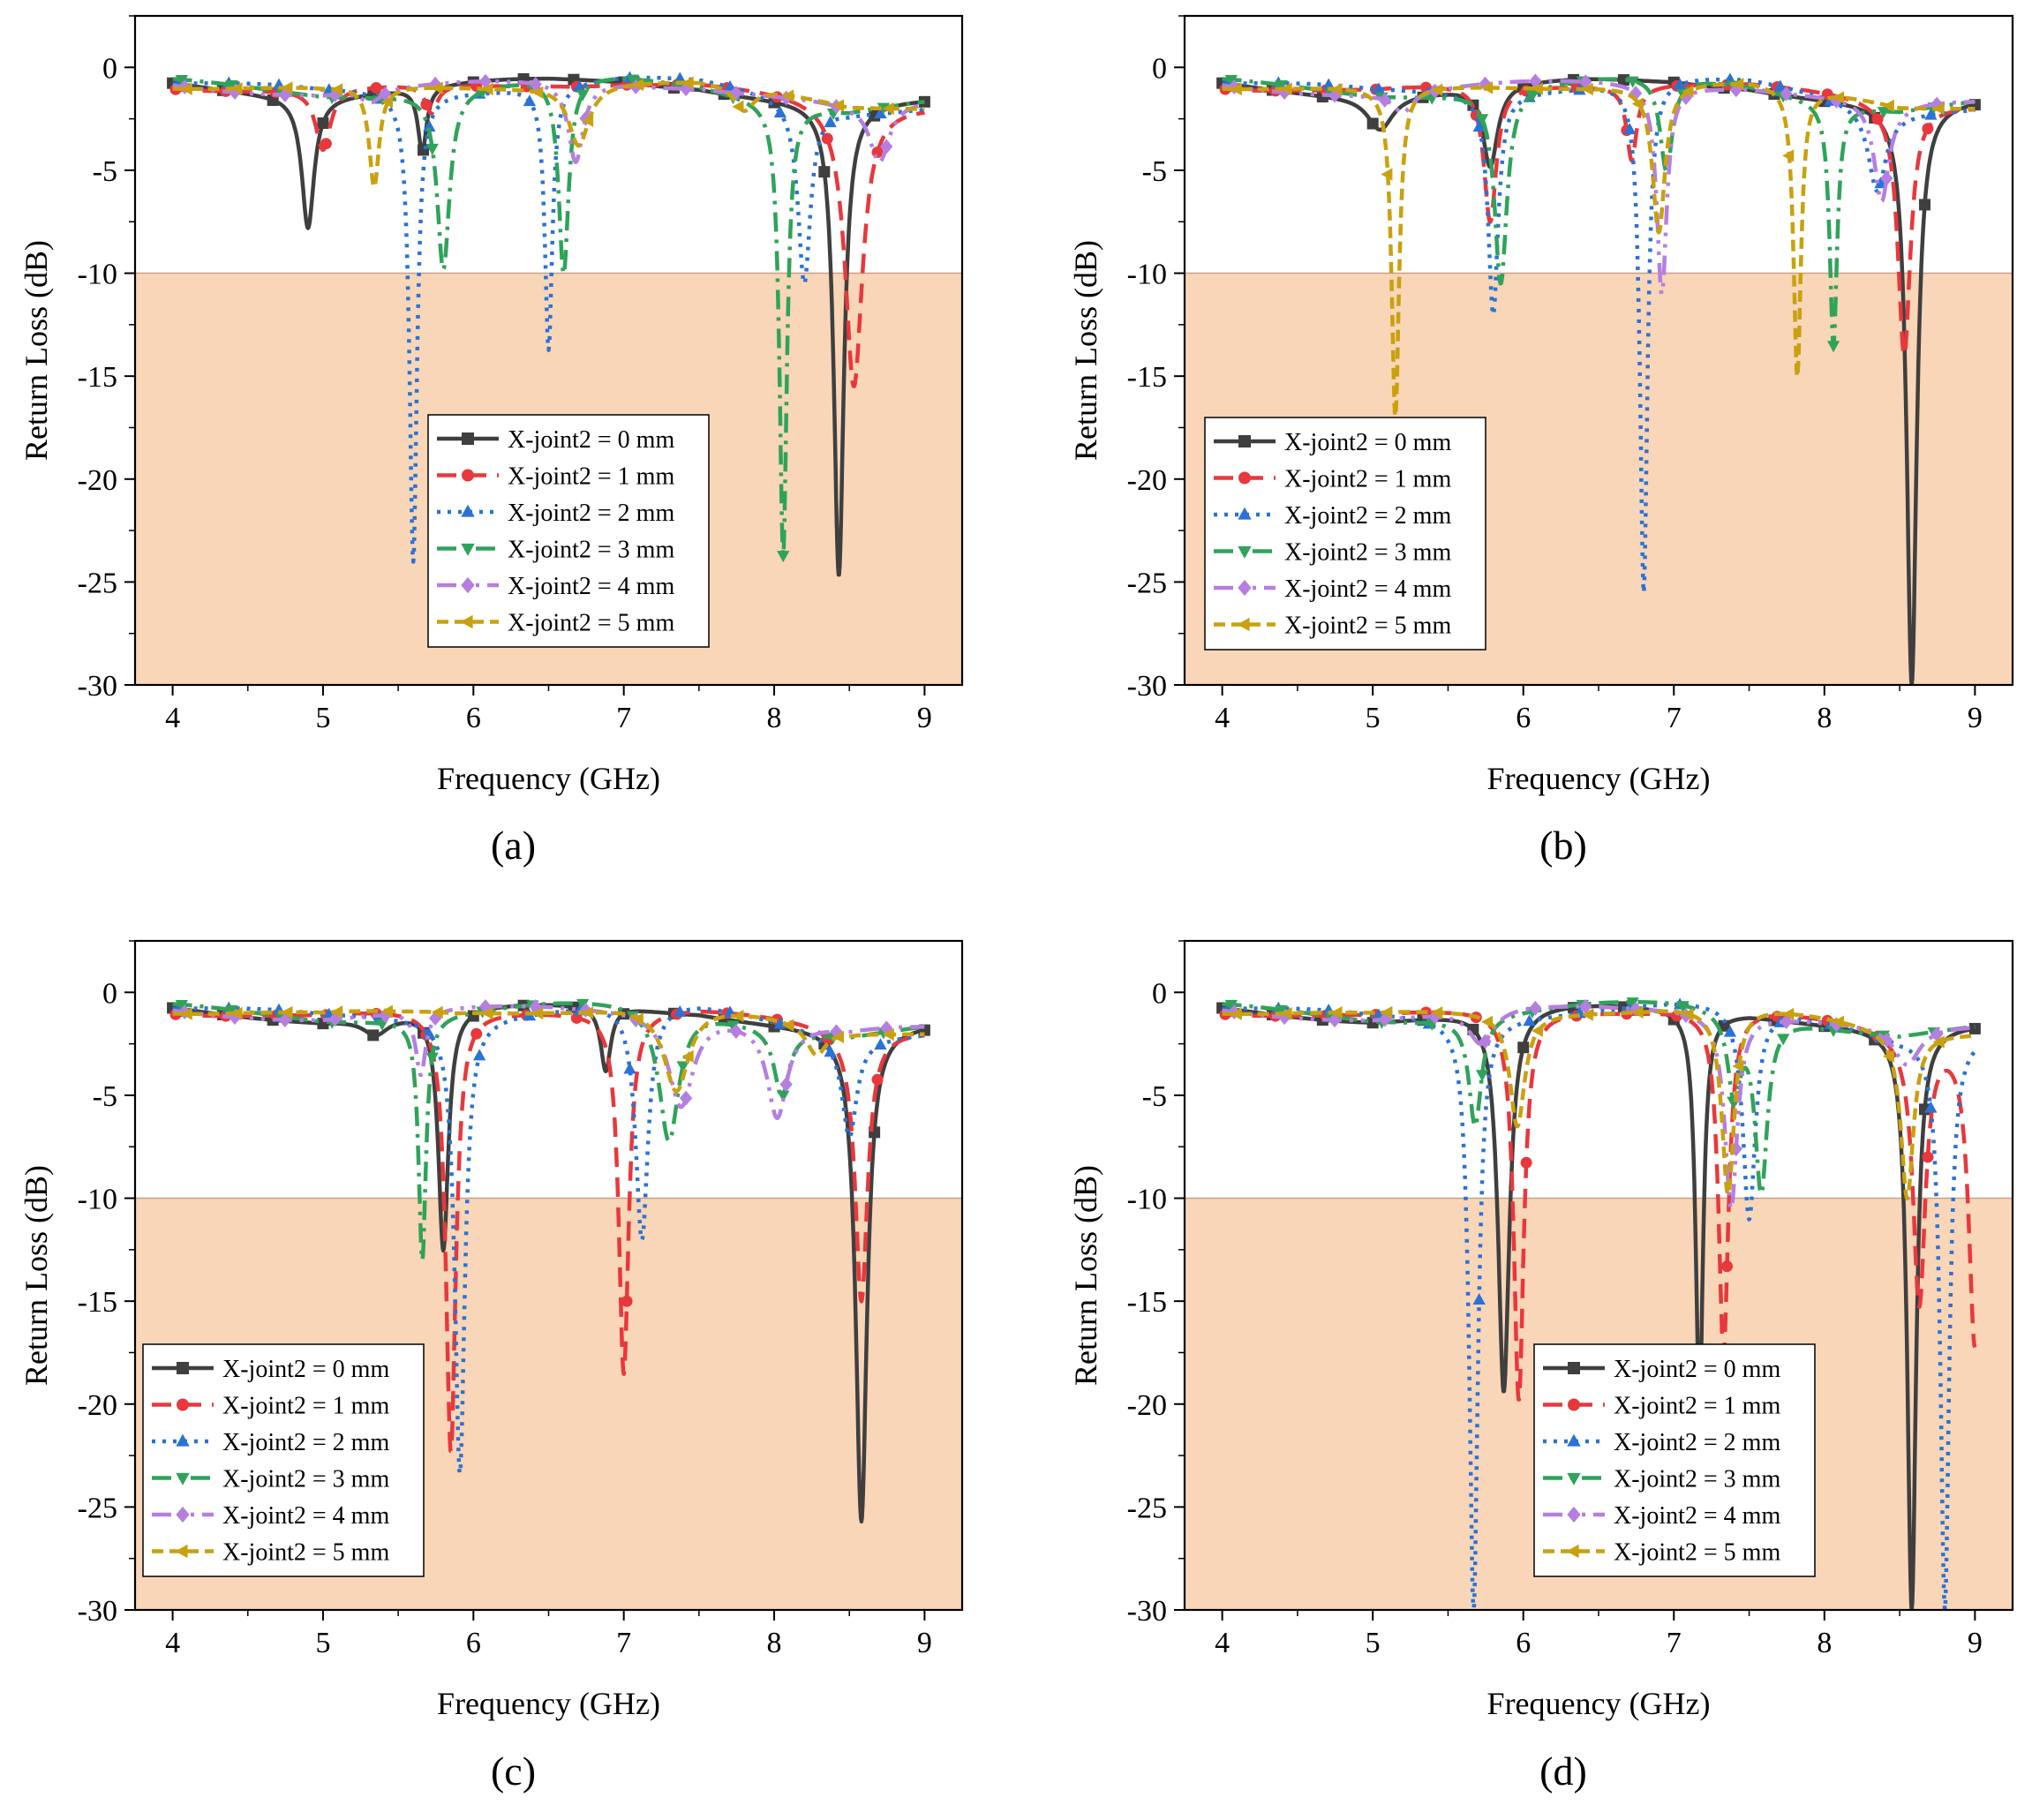 This screenshot has height=1820, width=2032. What do you see at coordinates (1563, 1771) in the screenshot?
I see `panel-label: (d)` at bounding box center [1563, 1771].